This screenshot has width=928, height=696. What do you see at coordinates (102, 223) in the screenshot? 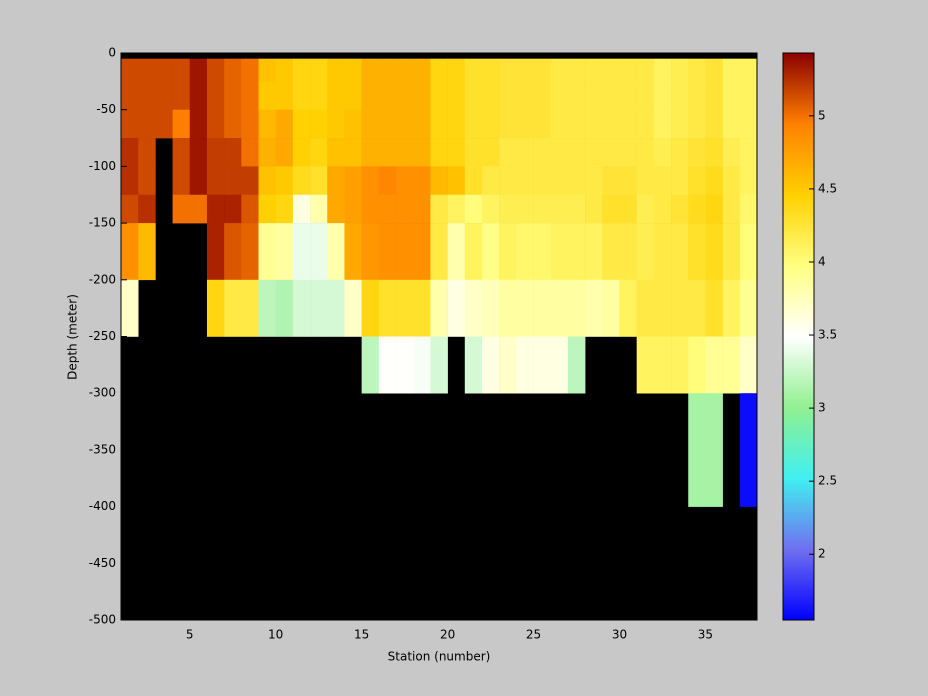
I see `y-tick-label: -150` at bounding box center [102, 223].